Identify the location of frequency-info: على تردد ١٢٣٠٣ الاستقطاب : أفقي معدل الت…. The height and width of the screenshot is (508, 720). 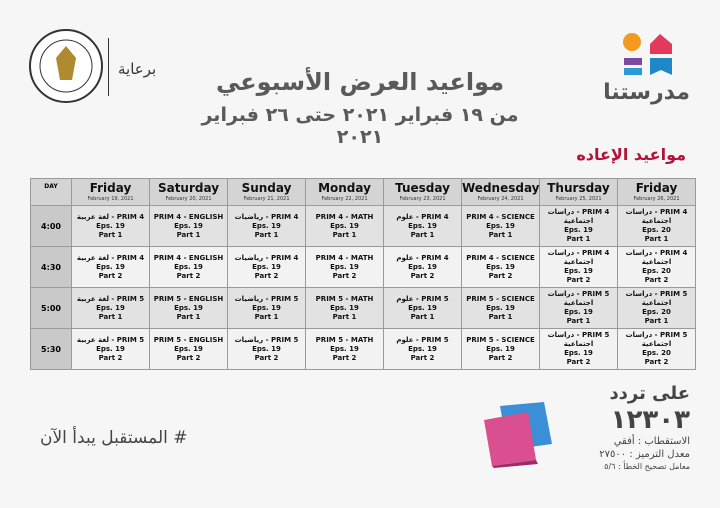
(644, 427).